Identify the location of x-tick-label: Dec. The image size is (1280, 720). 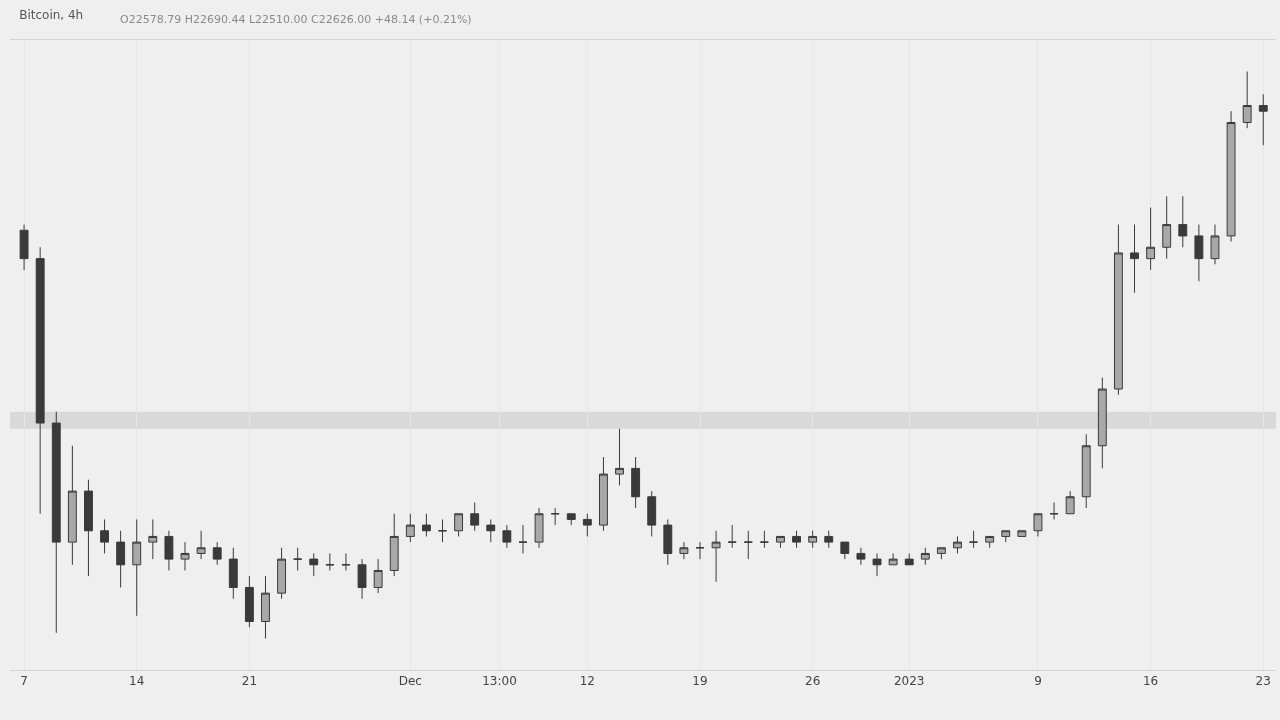
(410, 681).